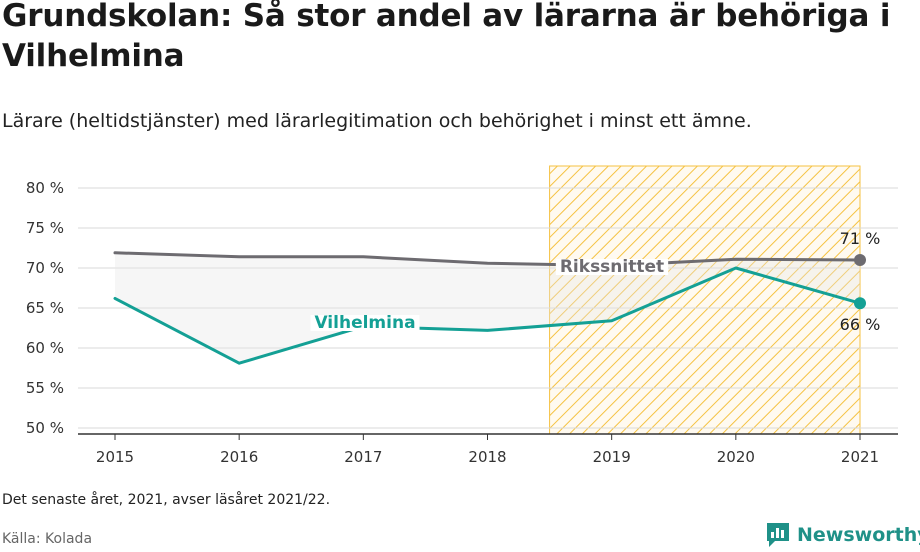  Describe the element at coordinates (612, 457) in the screenshot. I see `x-tick-label: 2019` at that location.